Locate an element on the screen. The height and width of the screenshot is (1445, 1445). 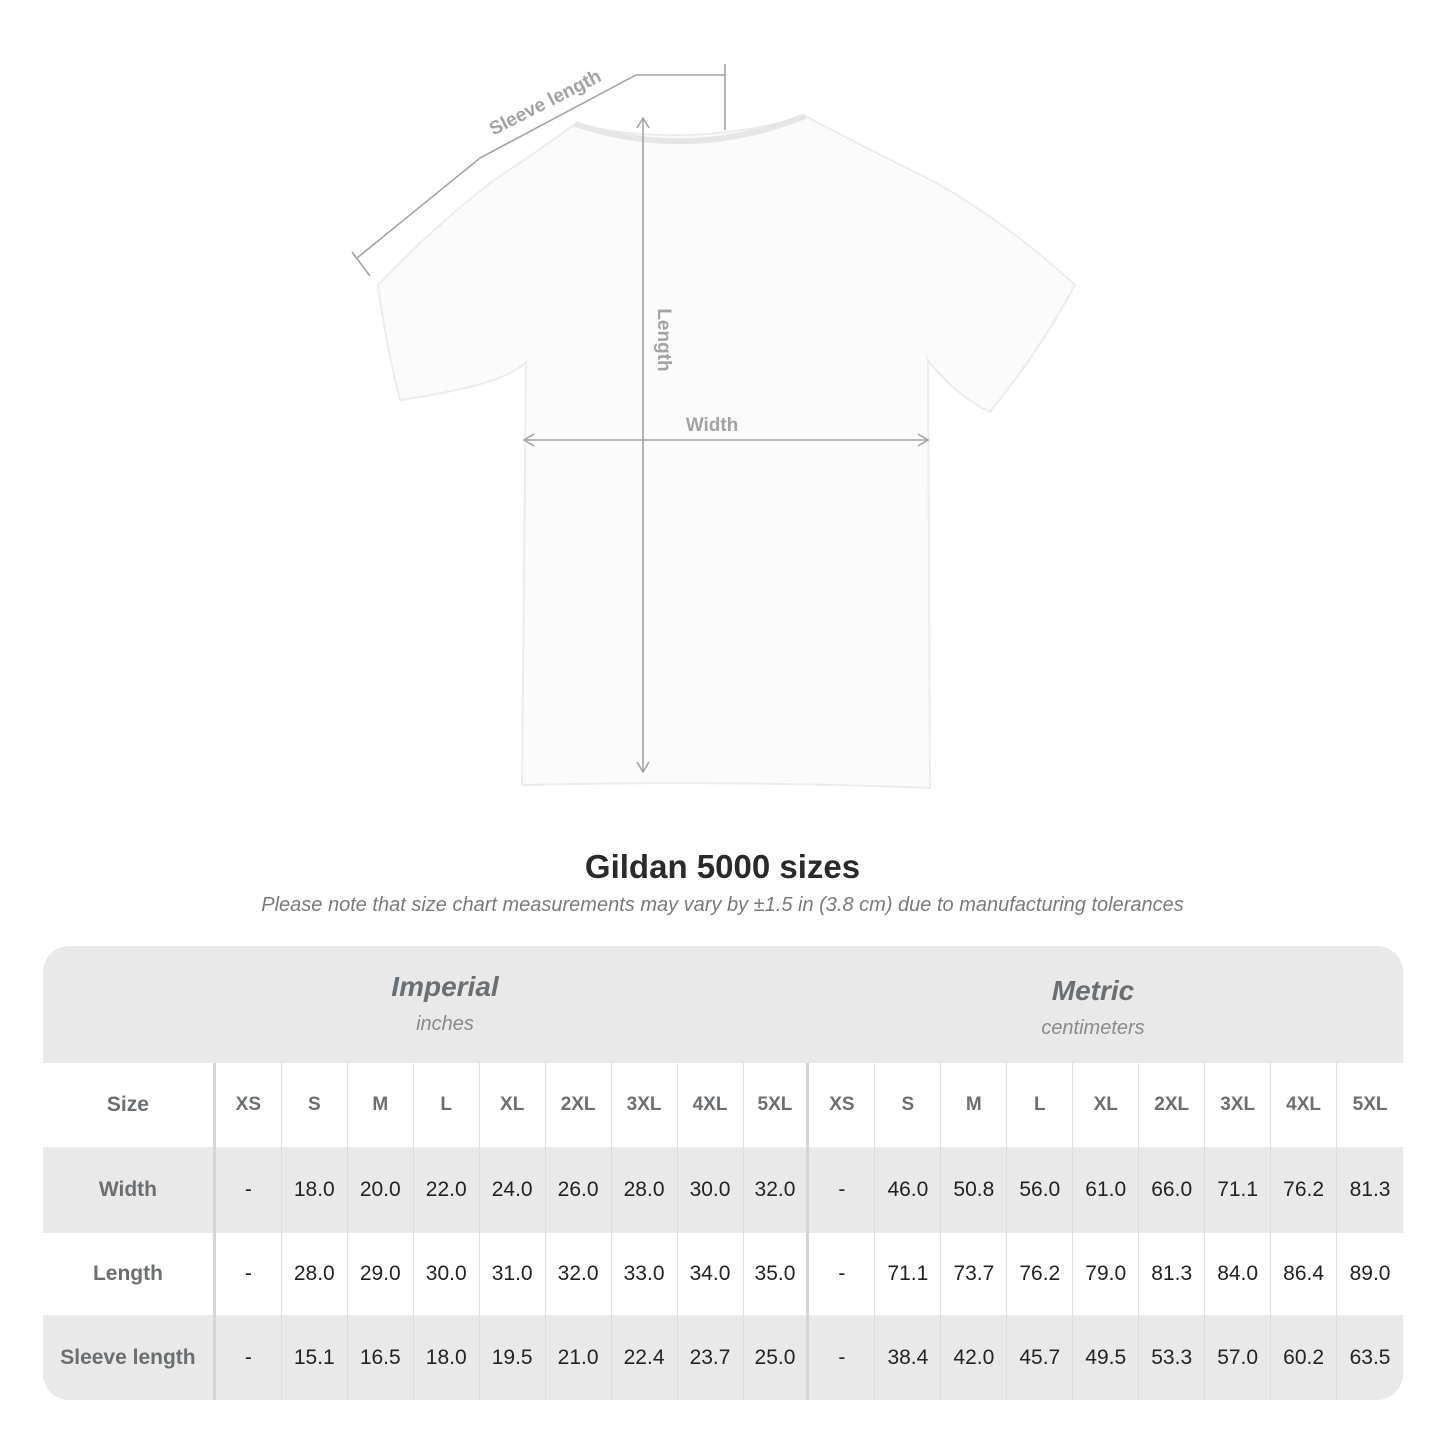
metric-value-cell: 61.0 is located at coordinates (1106, 1190).